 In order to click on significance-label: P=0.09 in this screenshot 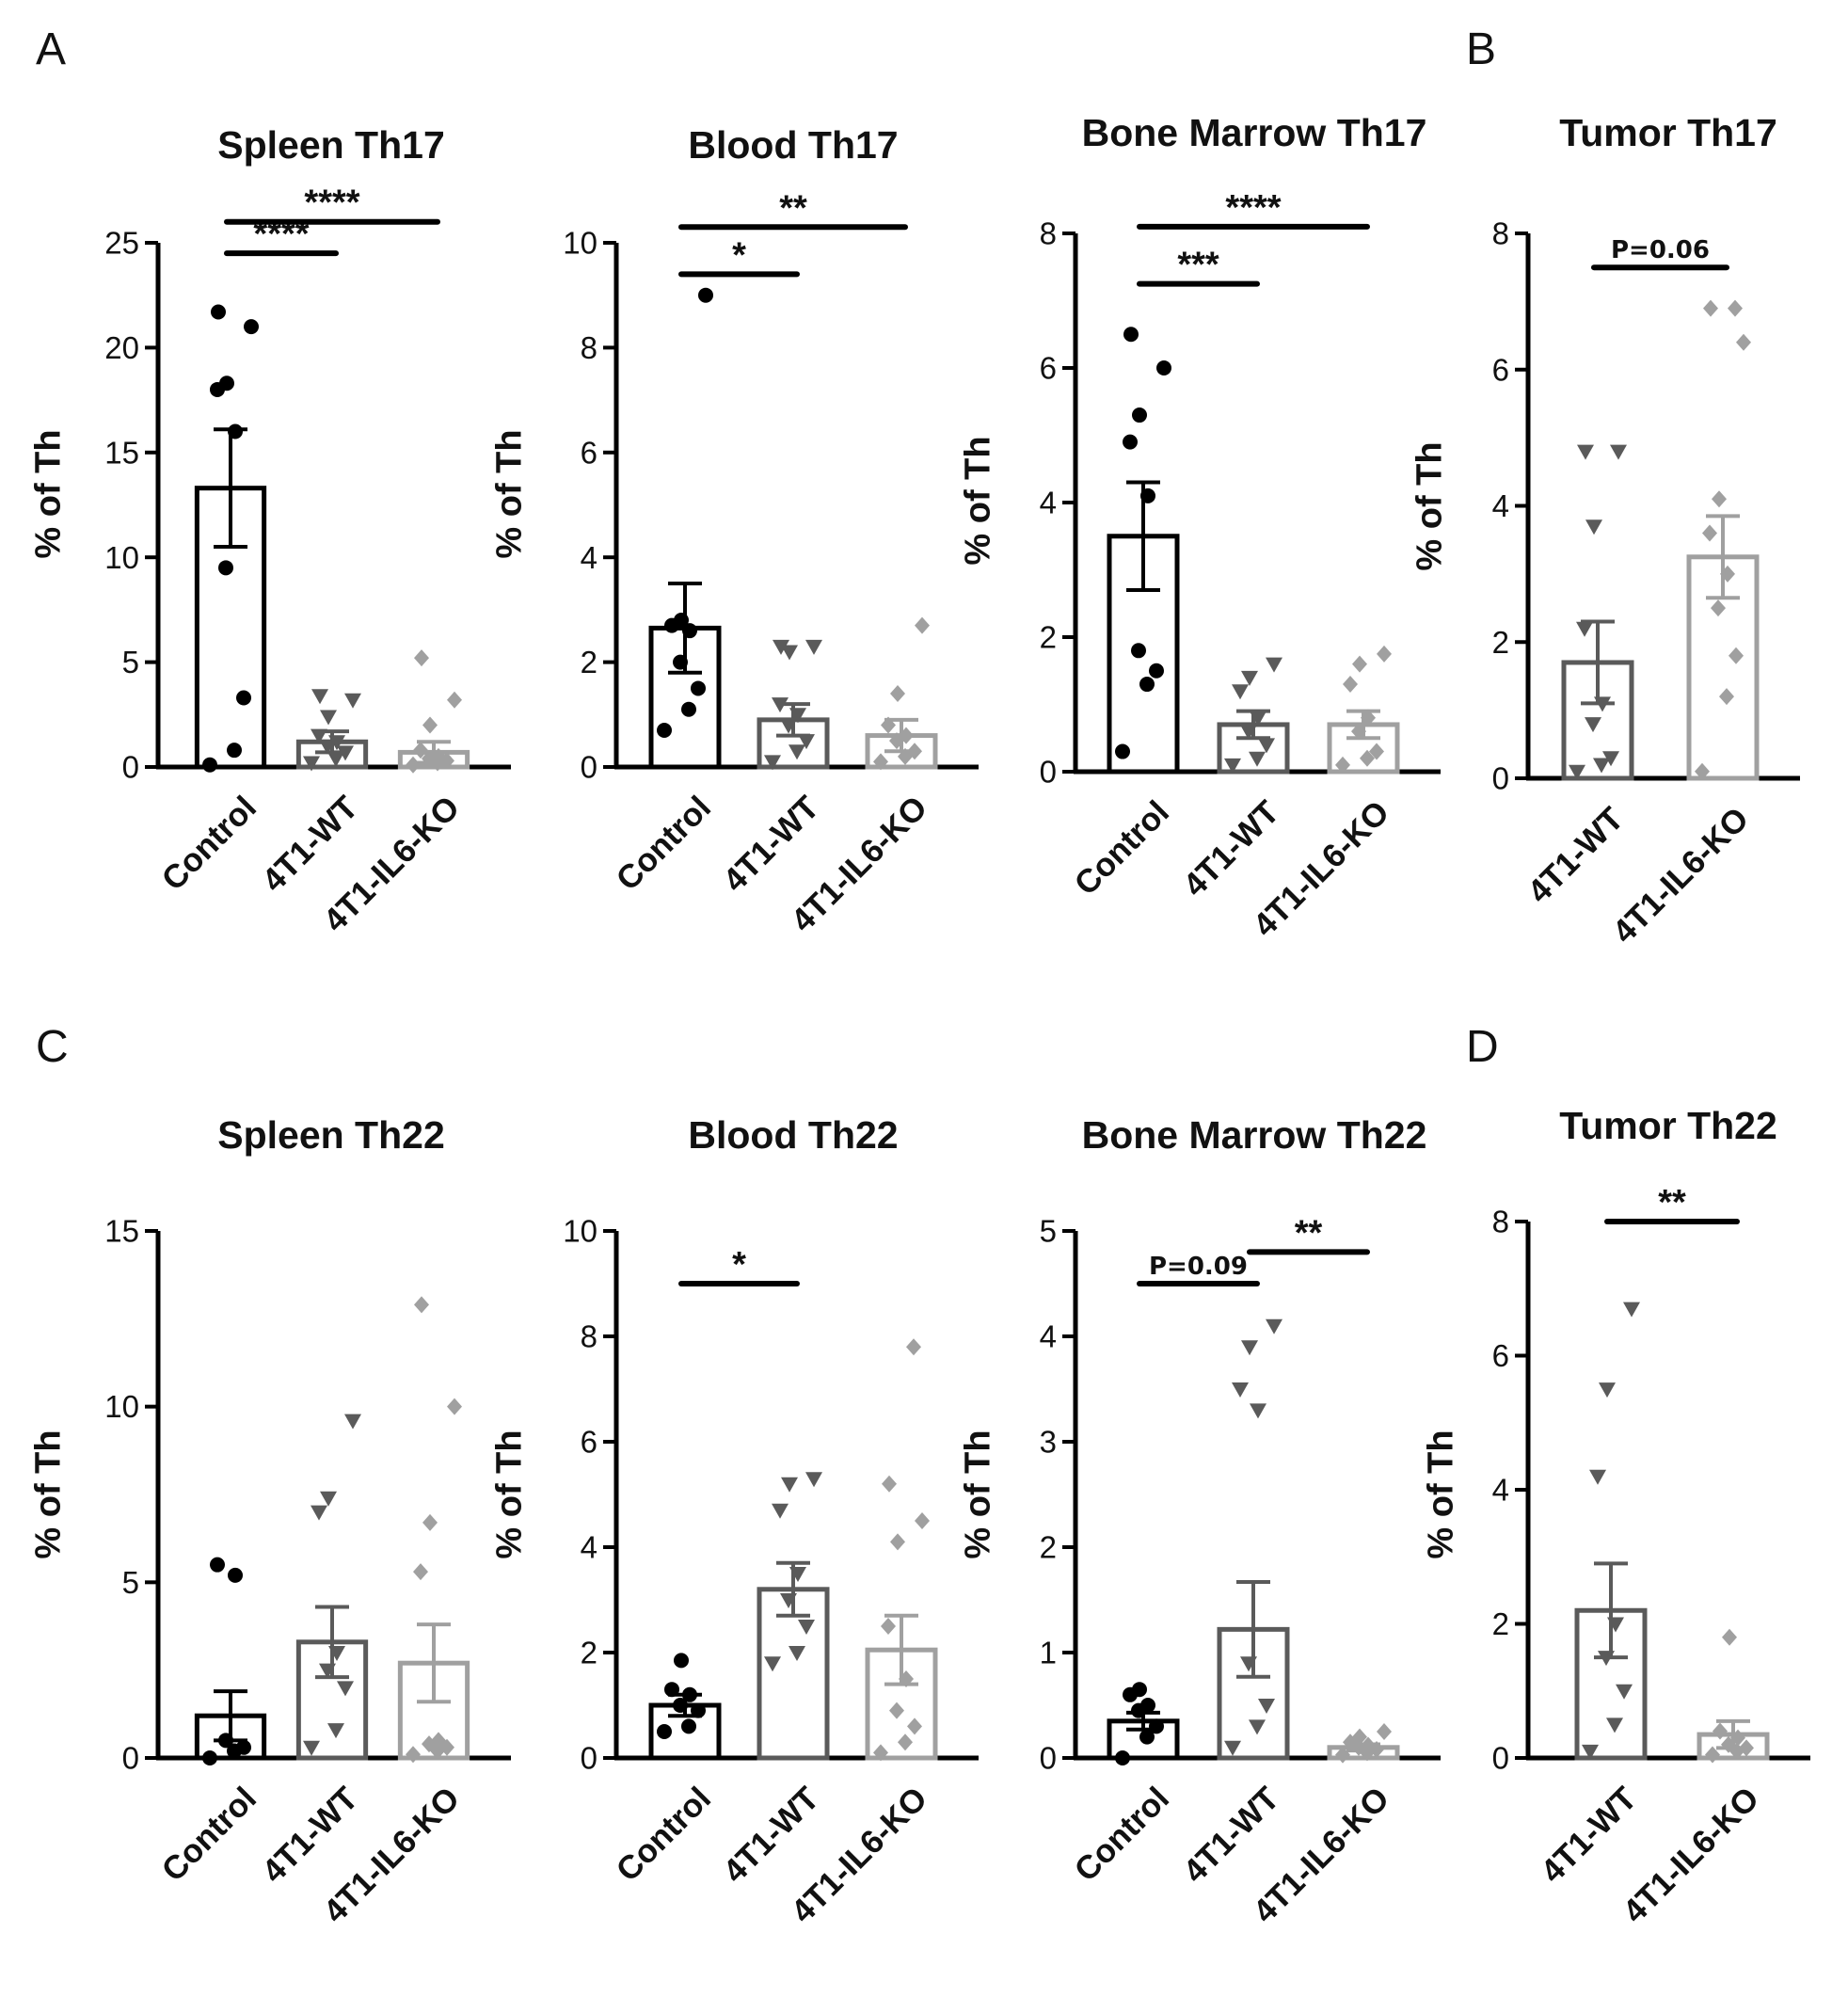, I will do `click(1198, 1267)`.